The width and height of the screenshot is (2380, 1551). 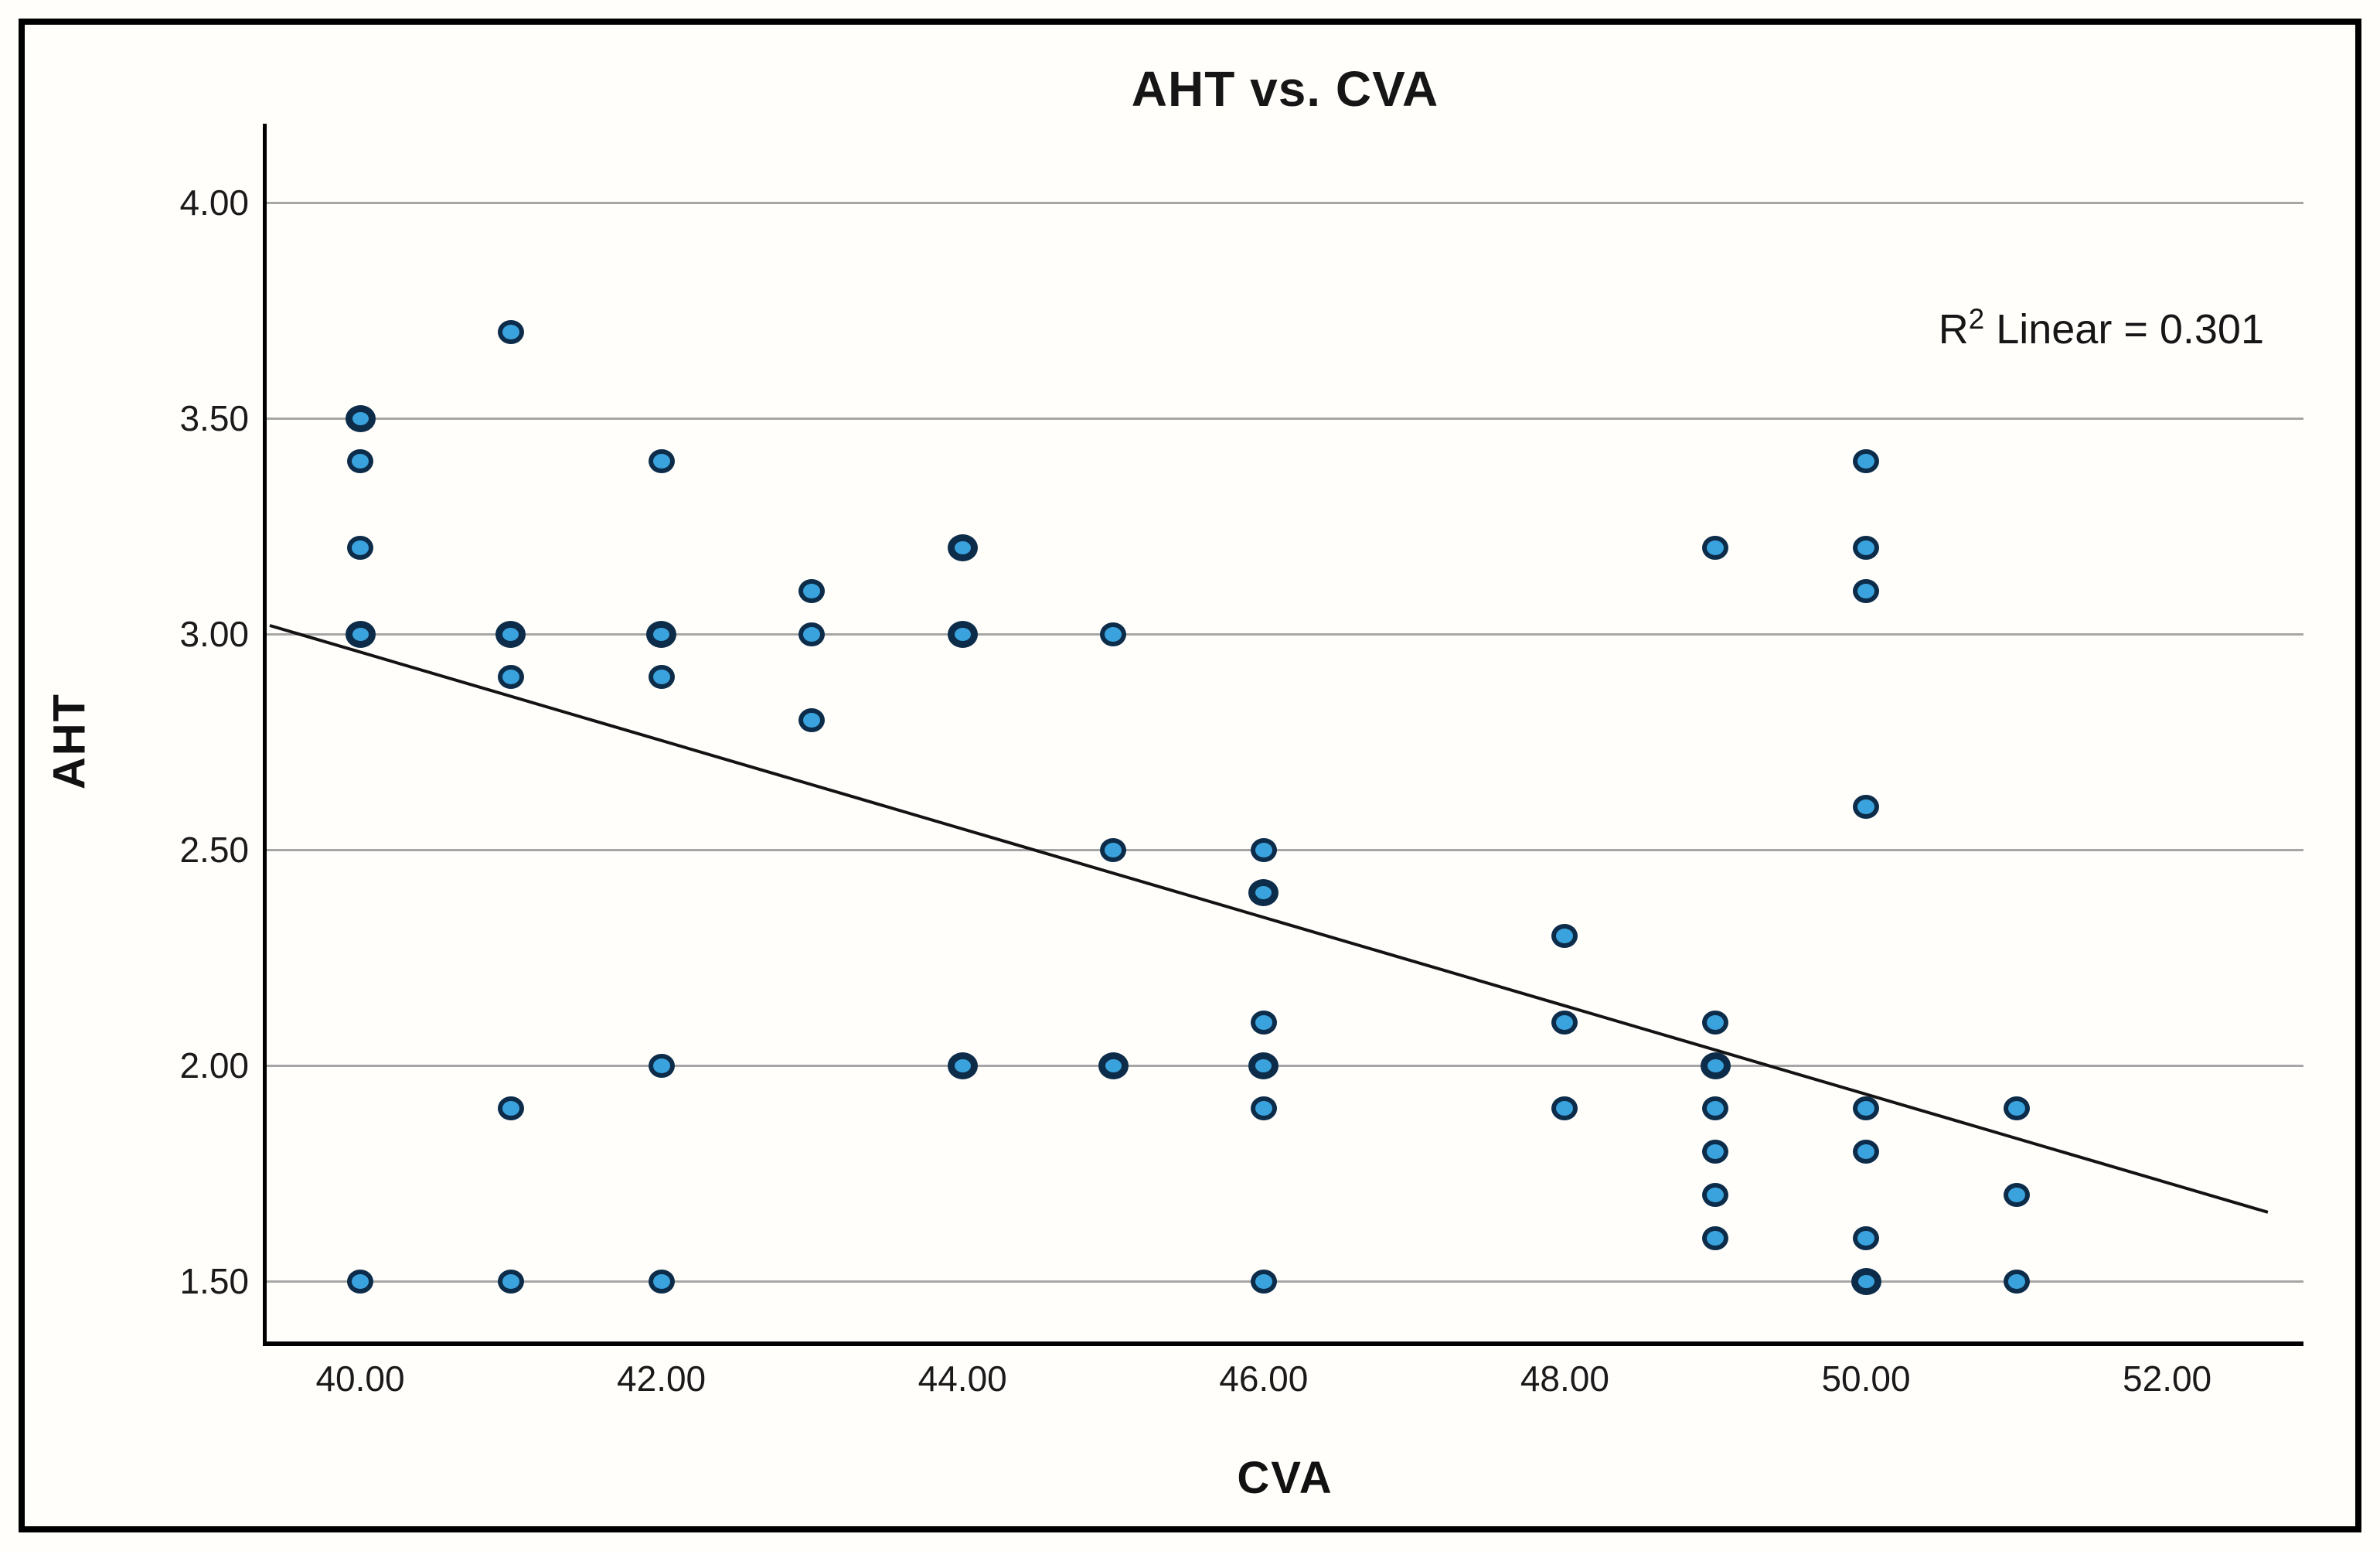 I want to click on r-squared-base: R, so click(x=1954, y=329).